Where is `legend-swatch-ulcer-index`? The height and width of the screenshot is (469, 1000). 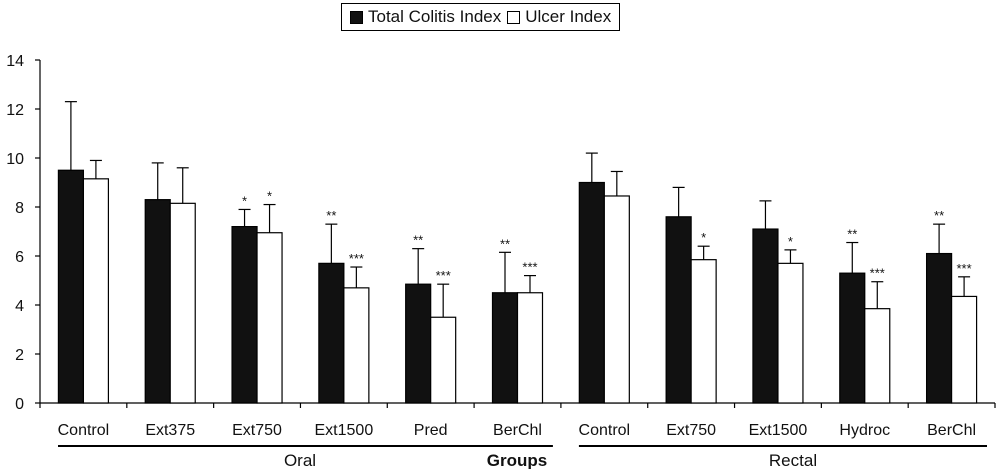
legend-swatch-ulcer-index is located at coordinates (514, 17).